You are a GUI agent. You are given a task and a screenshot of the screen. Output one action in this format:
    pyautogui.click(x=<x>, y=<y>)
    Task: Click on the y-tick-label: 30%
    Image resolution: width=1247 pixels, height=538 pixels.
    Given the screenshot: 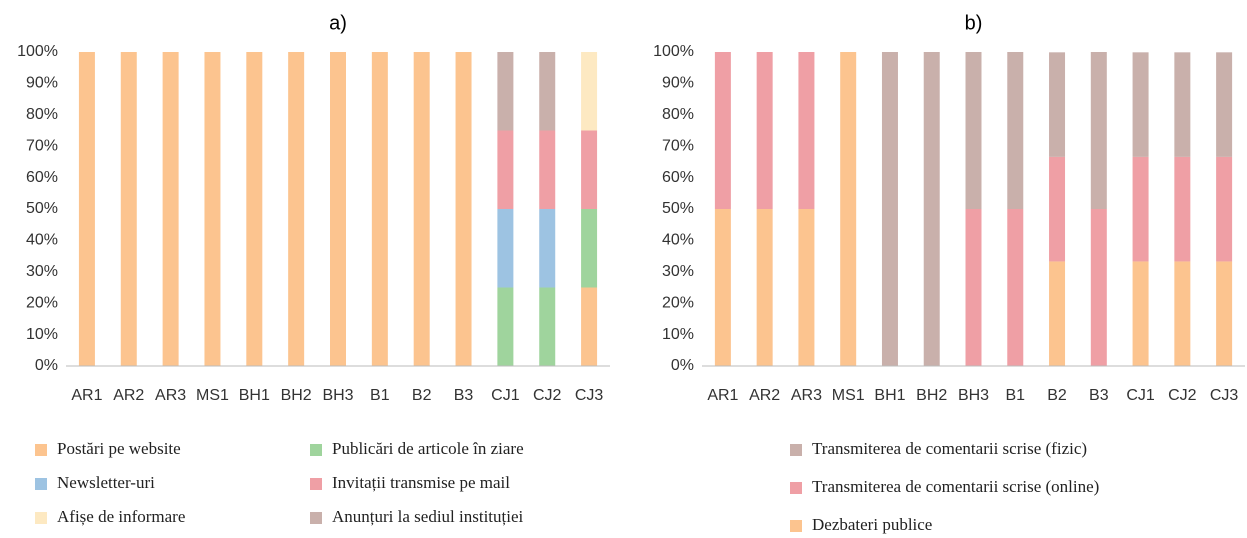 What is the action you would take?
    pyautogui.click(x=42, y=271)
    